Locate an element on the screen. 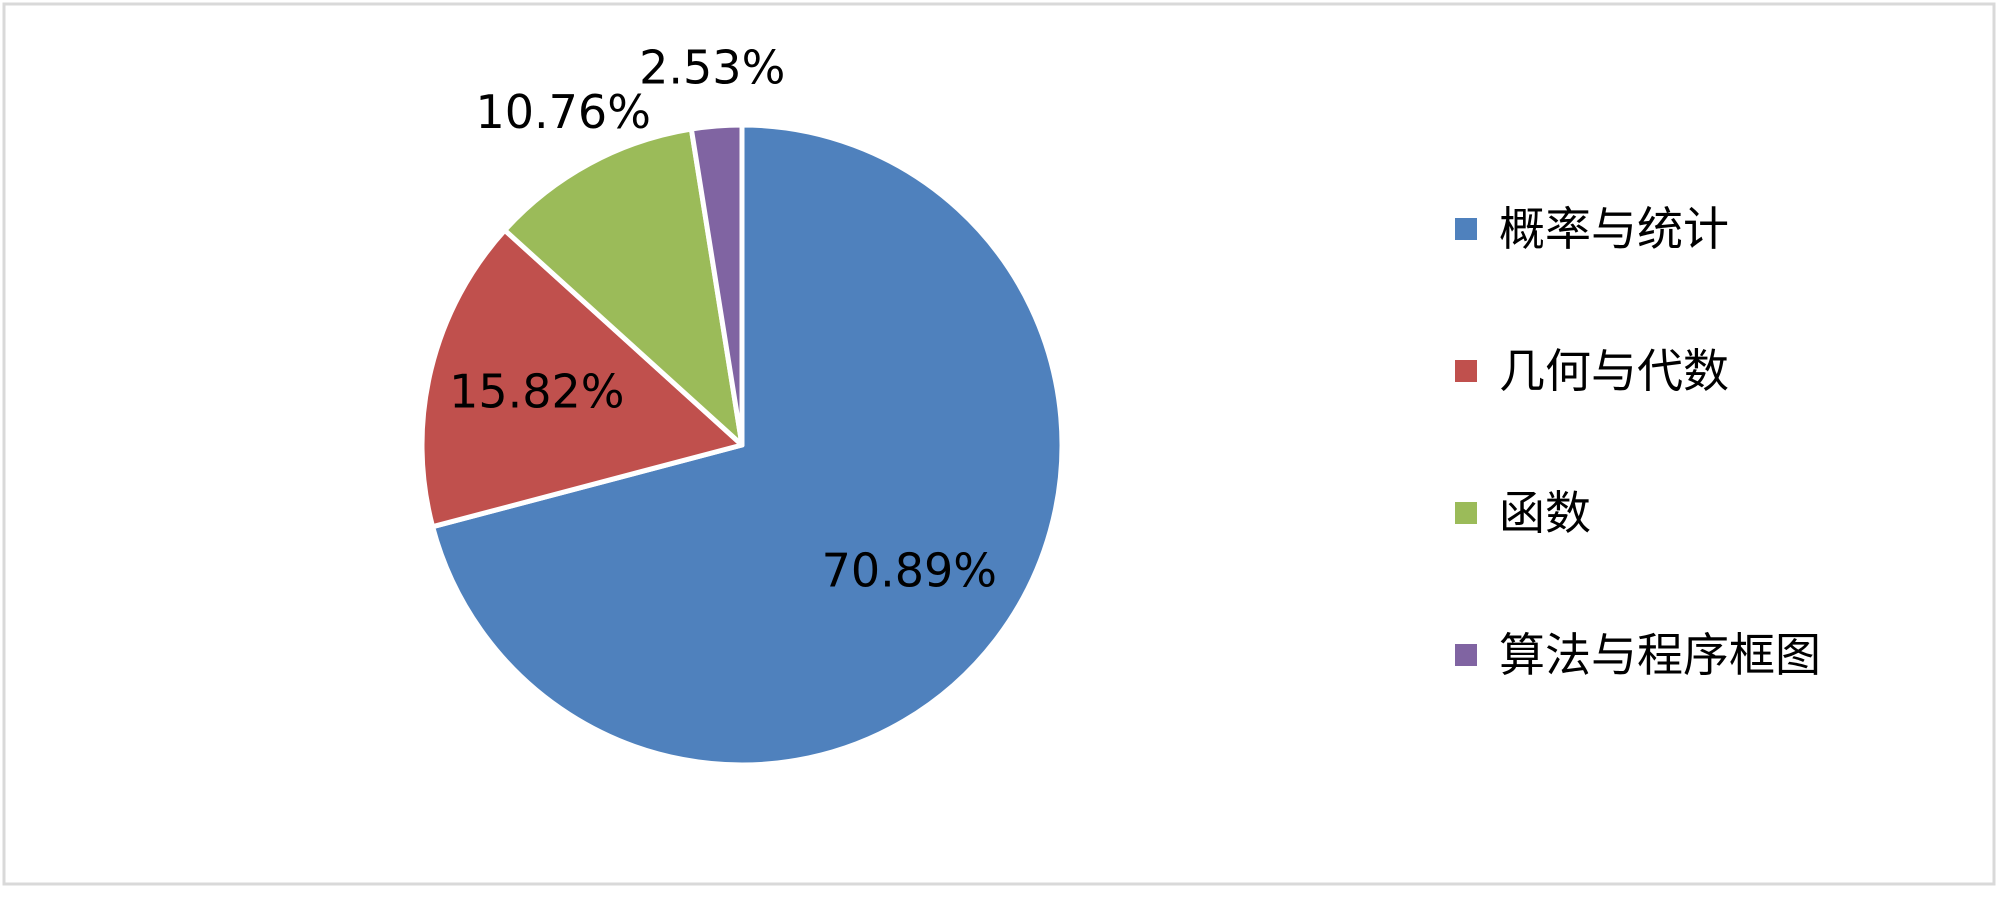 The width and height of the screenshot is (2000, 897). legend-label: 几何与代数 is located at coordinates (1614, 371).